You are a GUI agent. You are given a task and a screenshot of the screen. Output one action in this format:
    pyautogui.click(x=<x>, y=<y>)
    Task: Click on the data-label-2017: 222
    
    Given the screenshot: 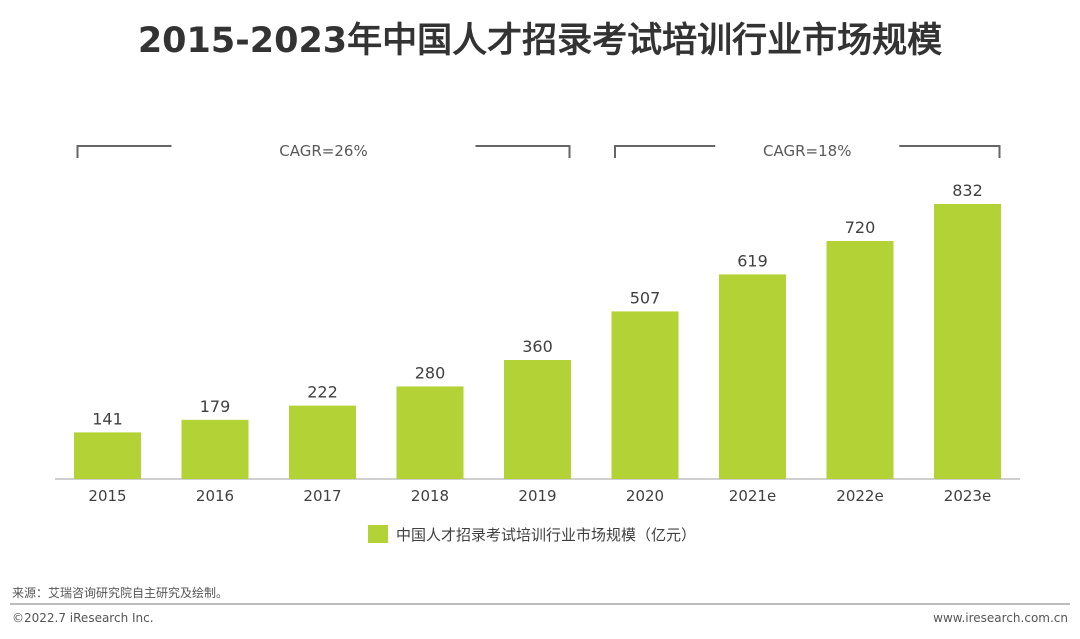 What is the action you would take?
    pyautogui.click(x=322, y=392)
    